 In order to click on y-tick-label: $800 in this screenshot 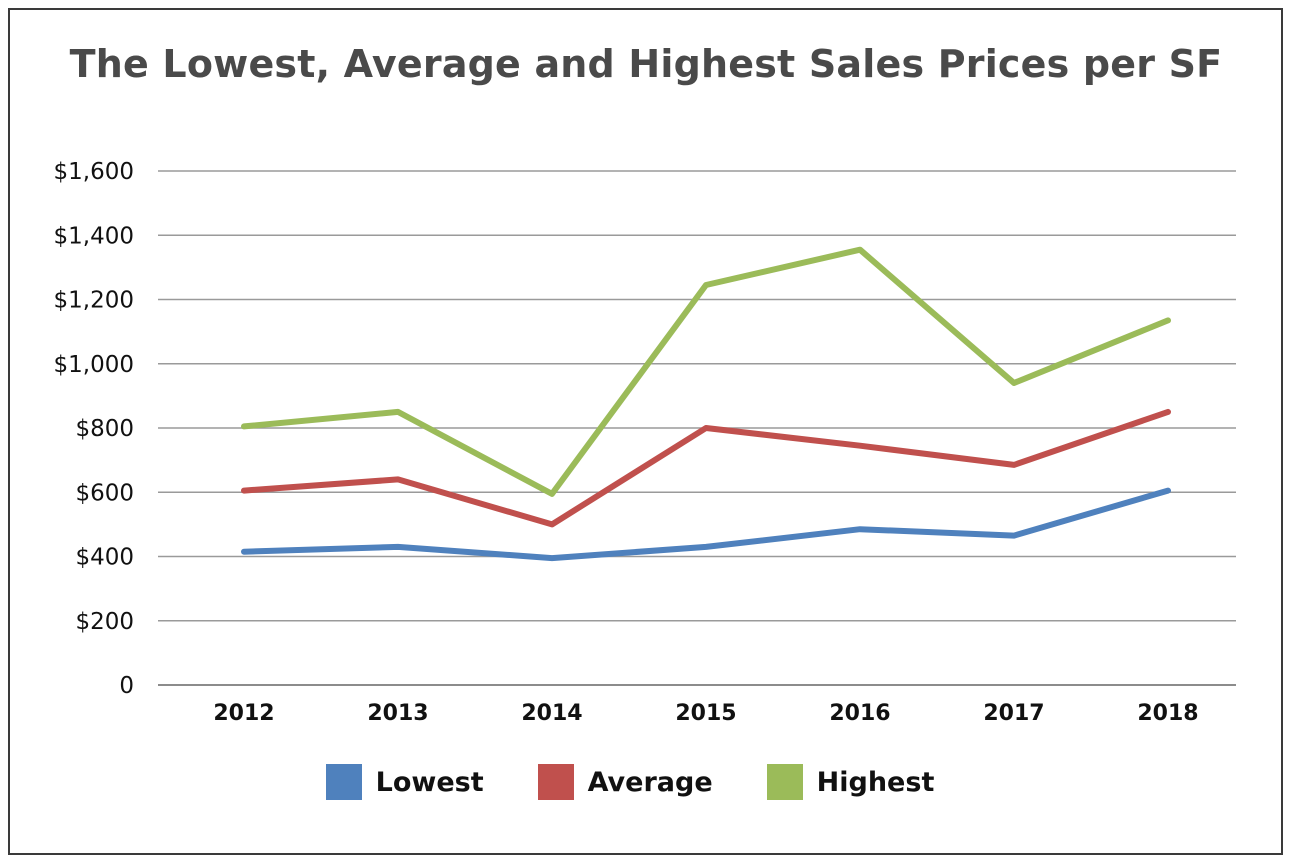, I will do `click(104, 429)`.